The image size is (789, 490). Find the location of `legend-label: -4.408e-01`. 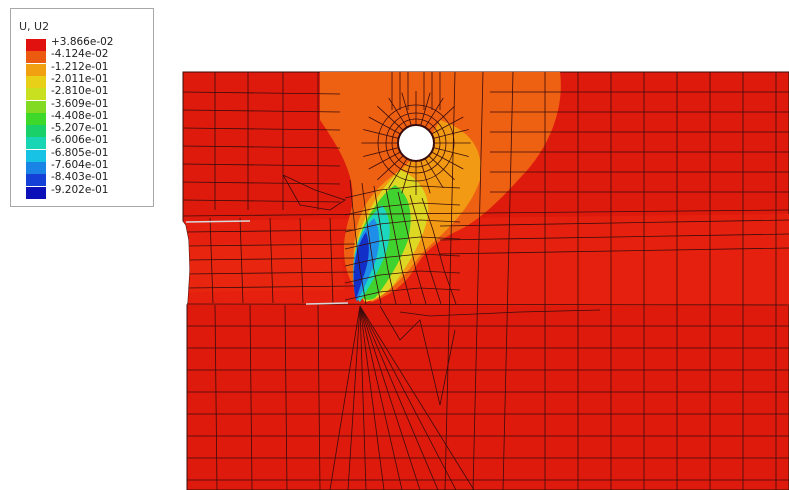

legend-label: -4.408e-01 is located at coordinates (80, 115).